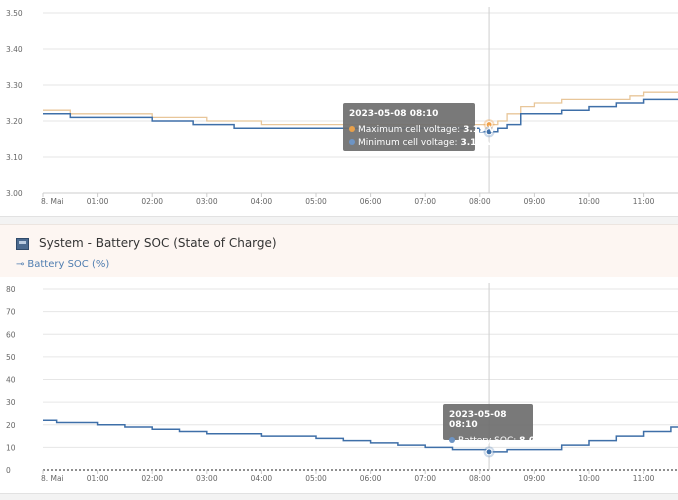 The height and width of the screenshot is (500, 678). I want to click on soc-tooltip-value: 8.0 %, so click(533, 441).